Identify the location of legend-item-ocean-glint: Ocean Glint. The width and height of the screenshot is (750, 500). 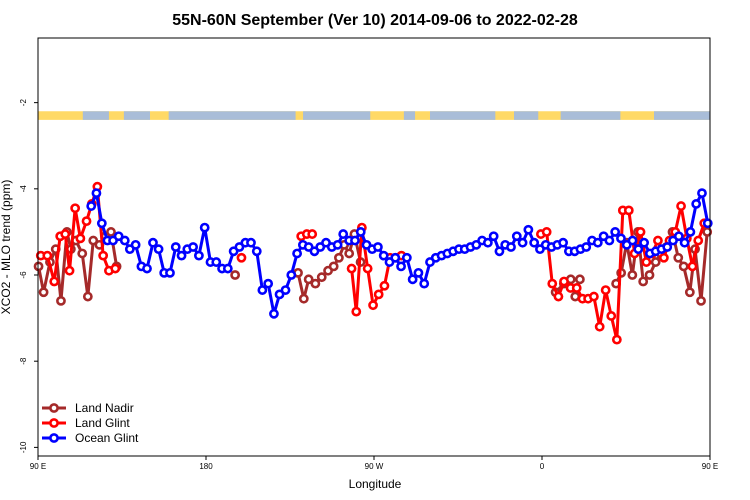
(90, 438).